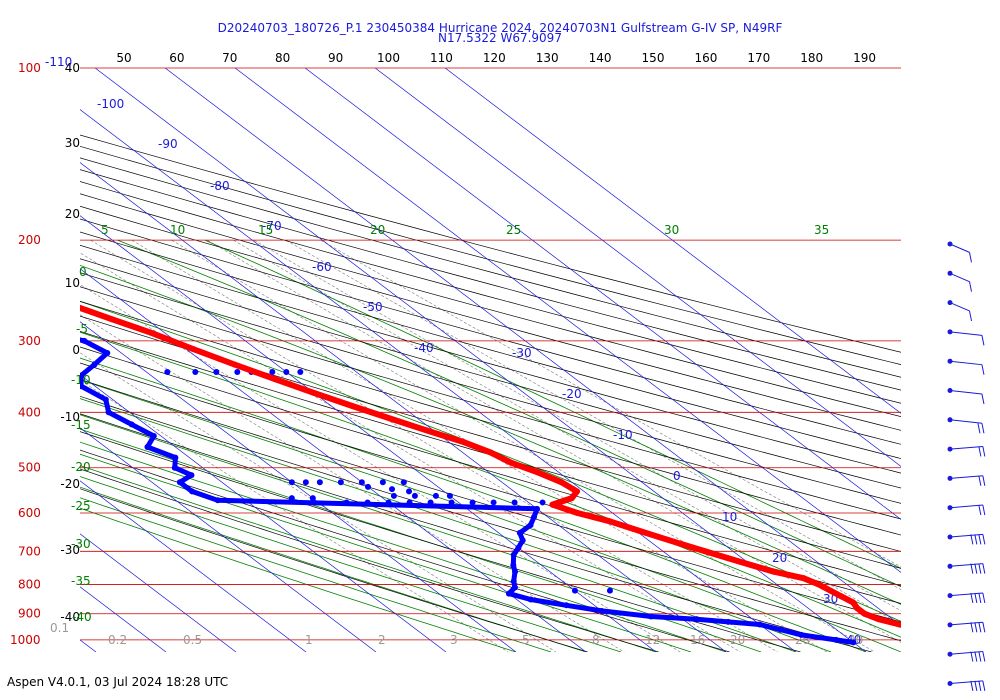 The height and width of the screenshot is (700, 1000). I want to click on theta-label: 90, so click(335, 58).